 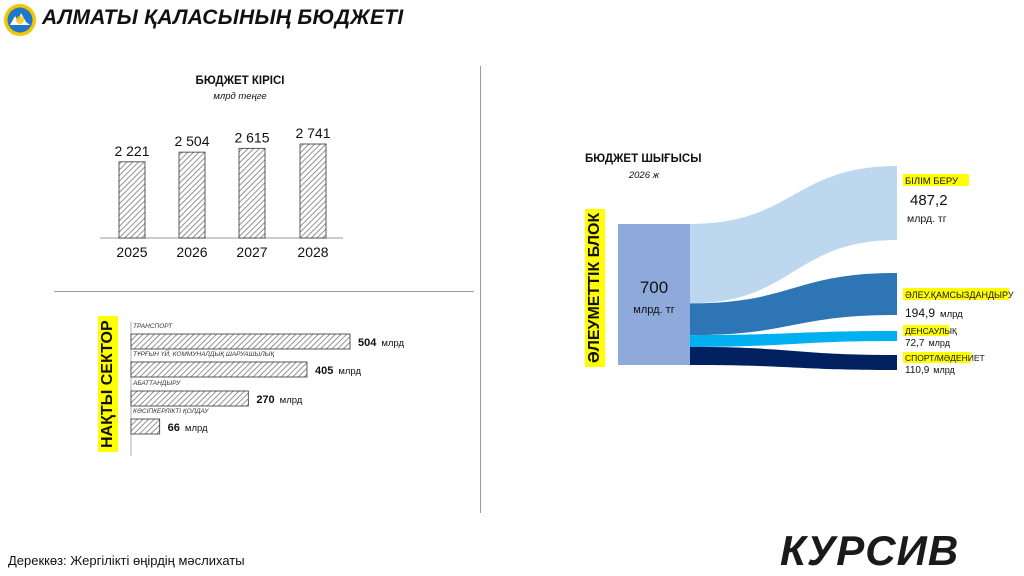 What do you see at coordinates (251, 137) in the screenshot?
I see `revenue-bar-value: 2 615` at bounding box center [251, 137].